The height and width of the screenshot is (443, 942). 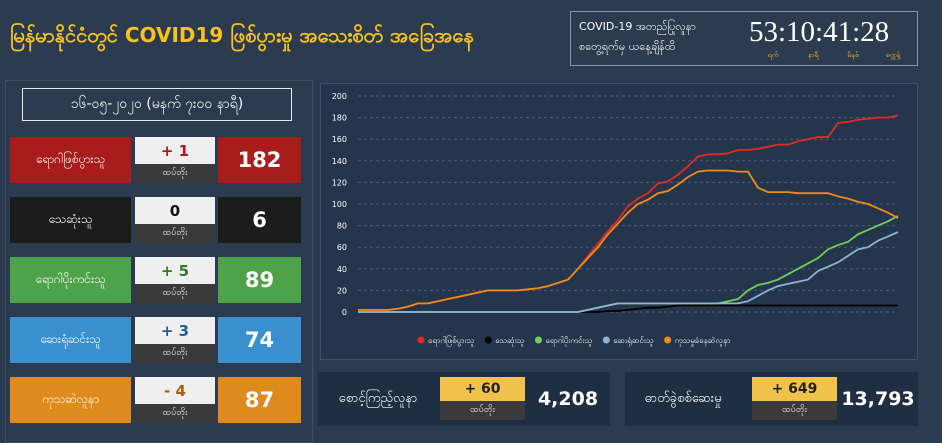 What do you see at coordinates (813, 55) in the screenshot?
I see `counter-unit: နာရီ` at bounding box center [813, 55].